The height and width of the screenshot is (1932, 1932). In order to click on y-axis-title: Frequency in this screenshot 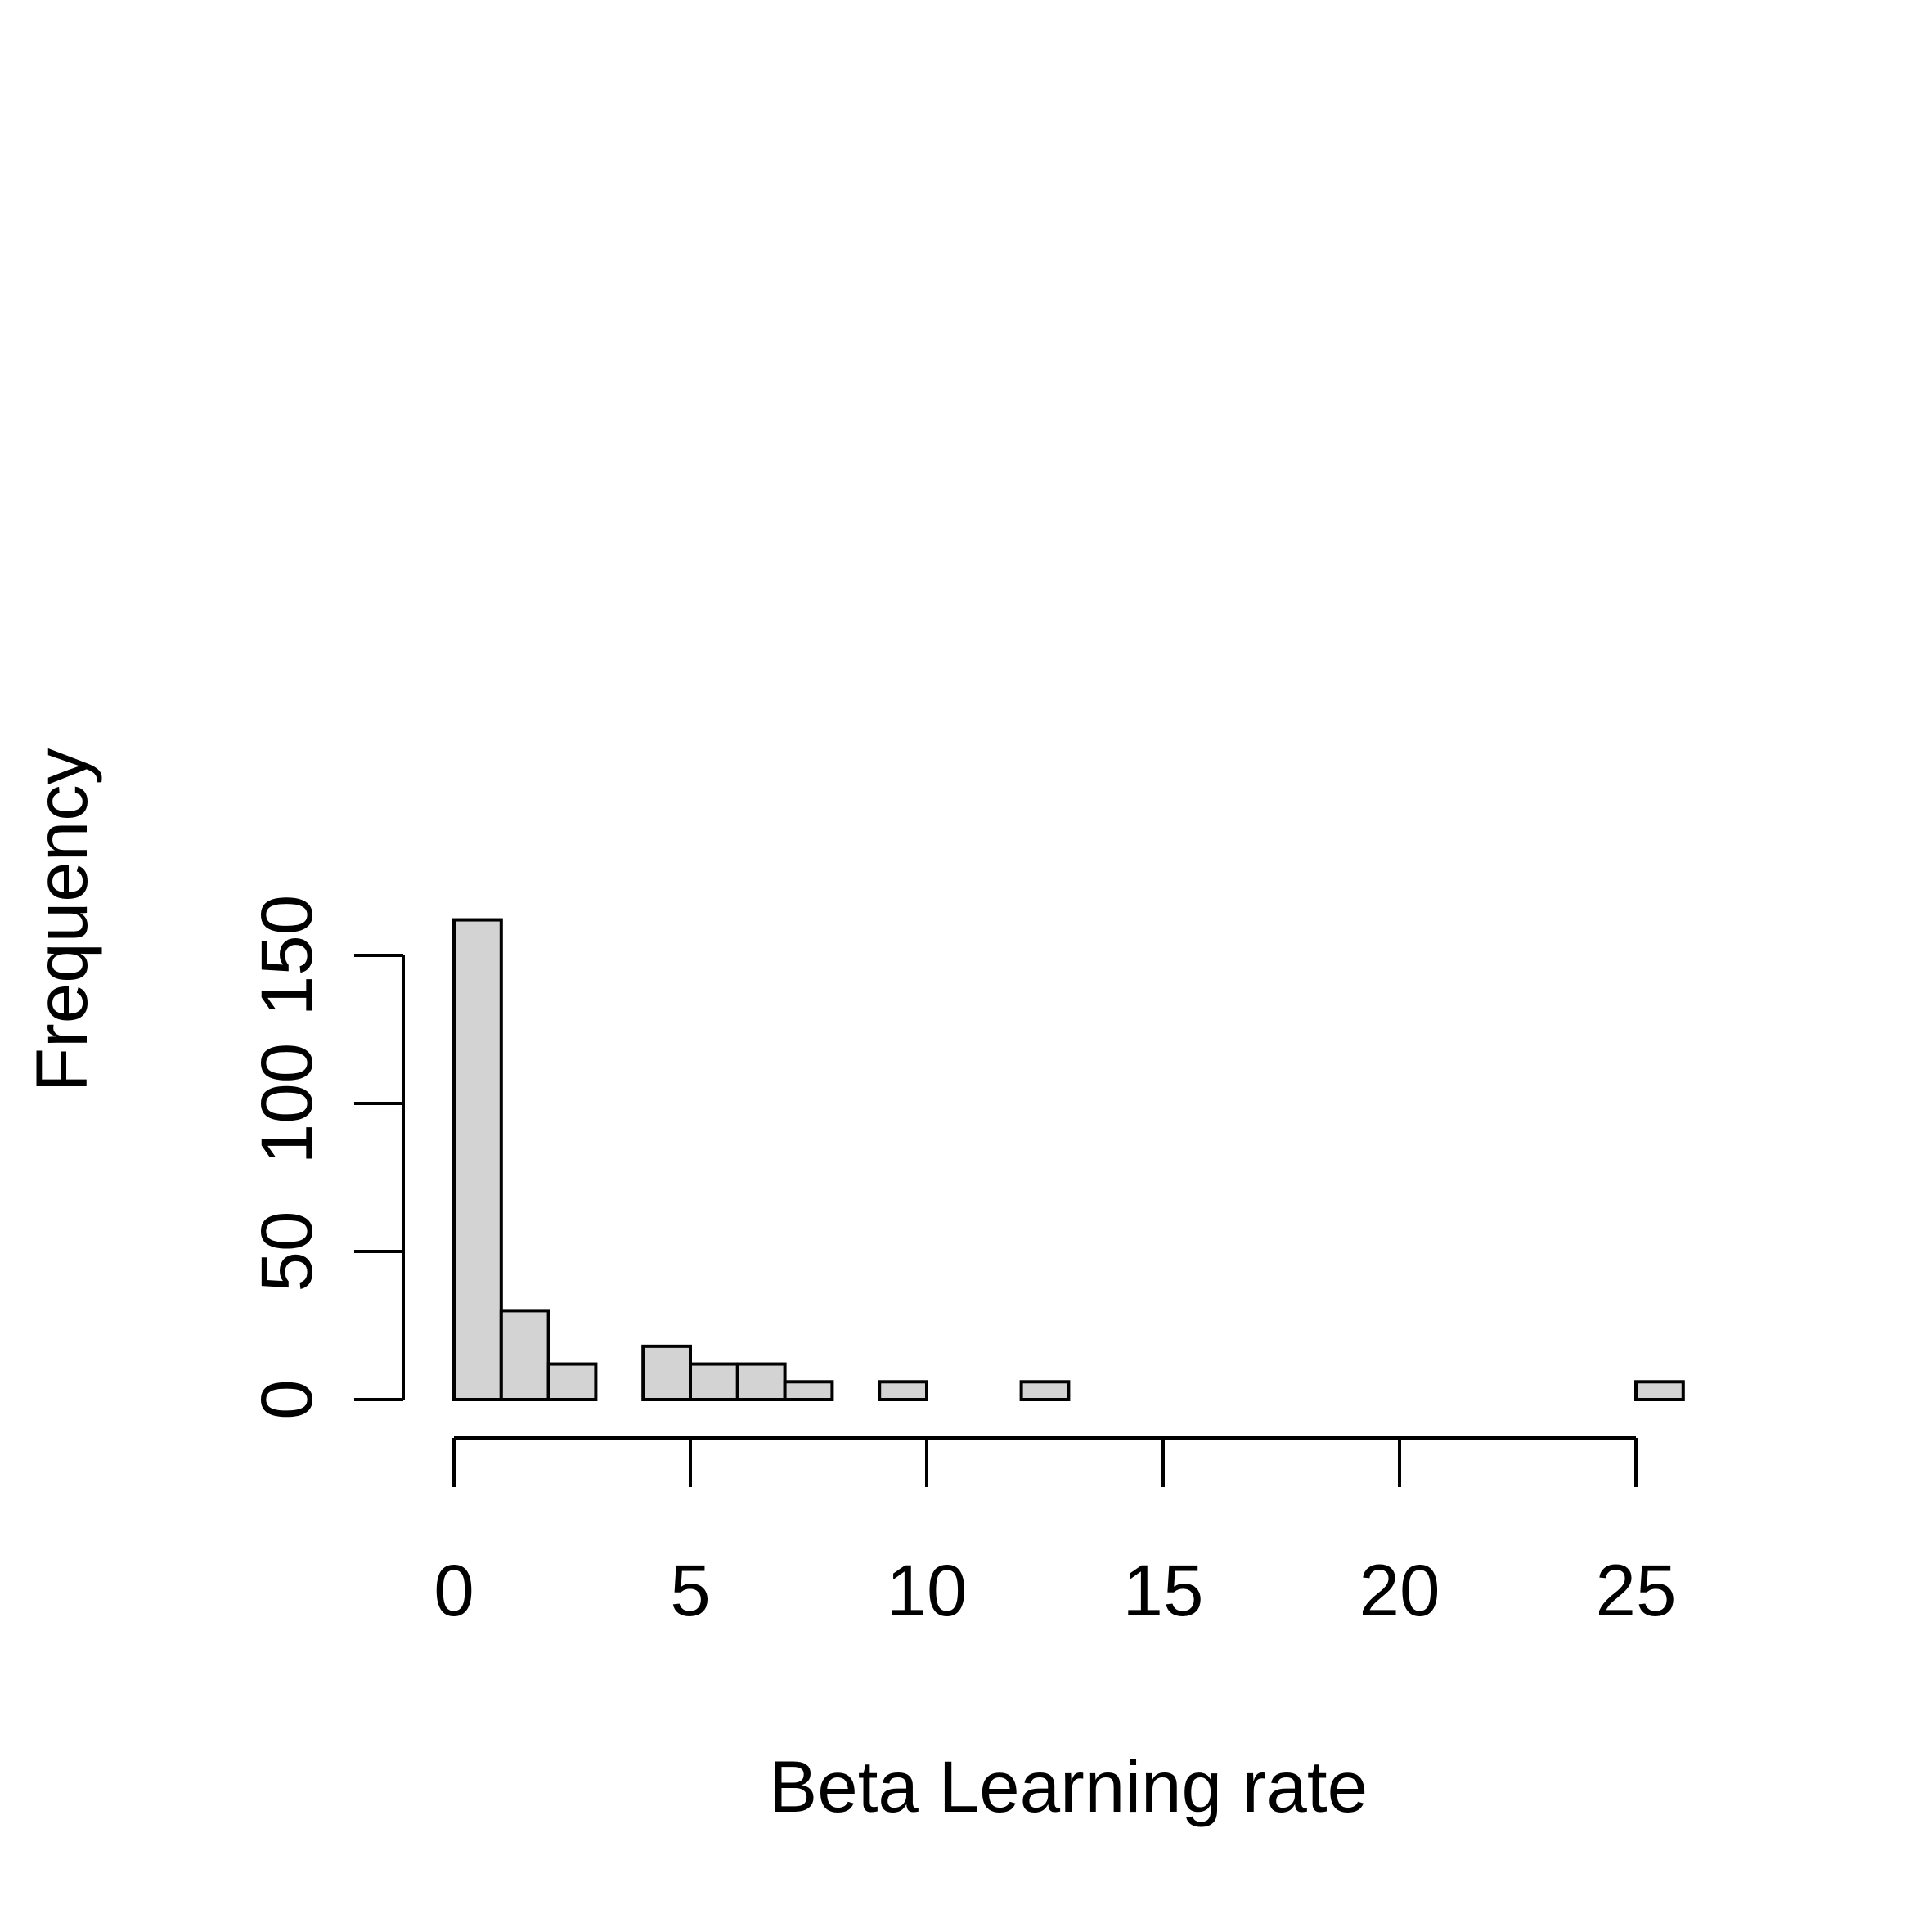, I will do `click(61, 920)`.